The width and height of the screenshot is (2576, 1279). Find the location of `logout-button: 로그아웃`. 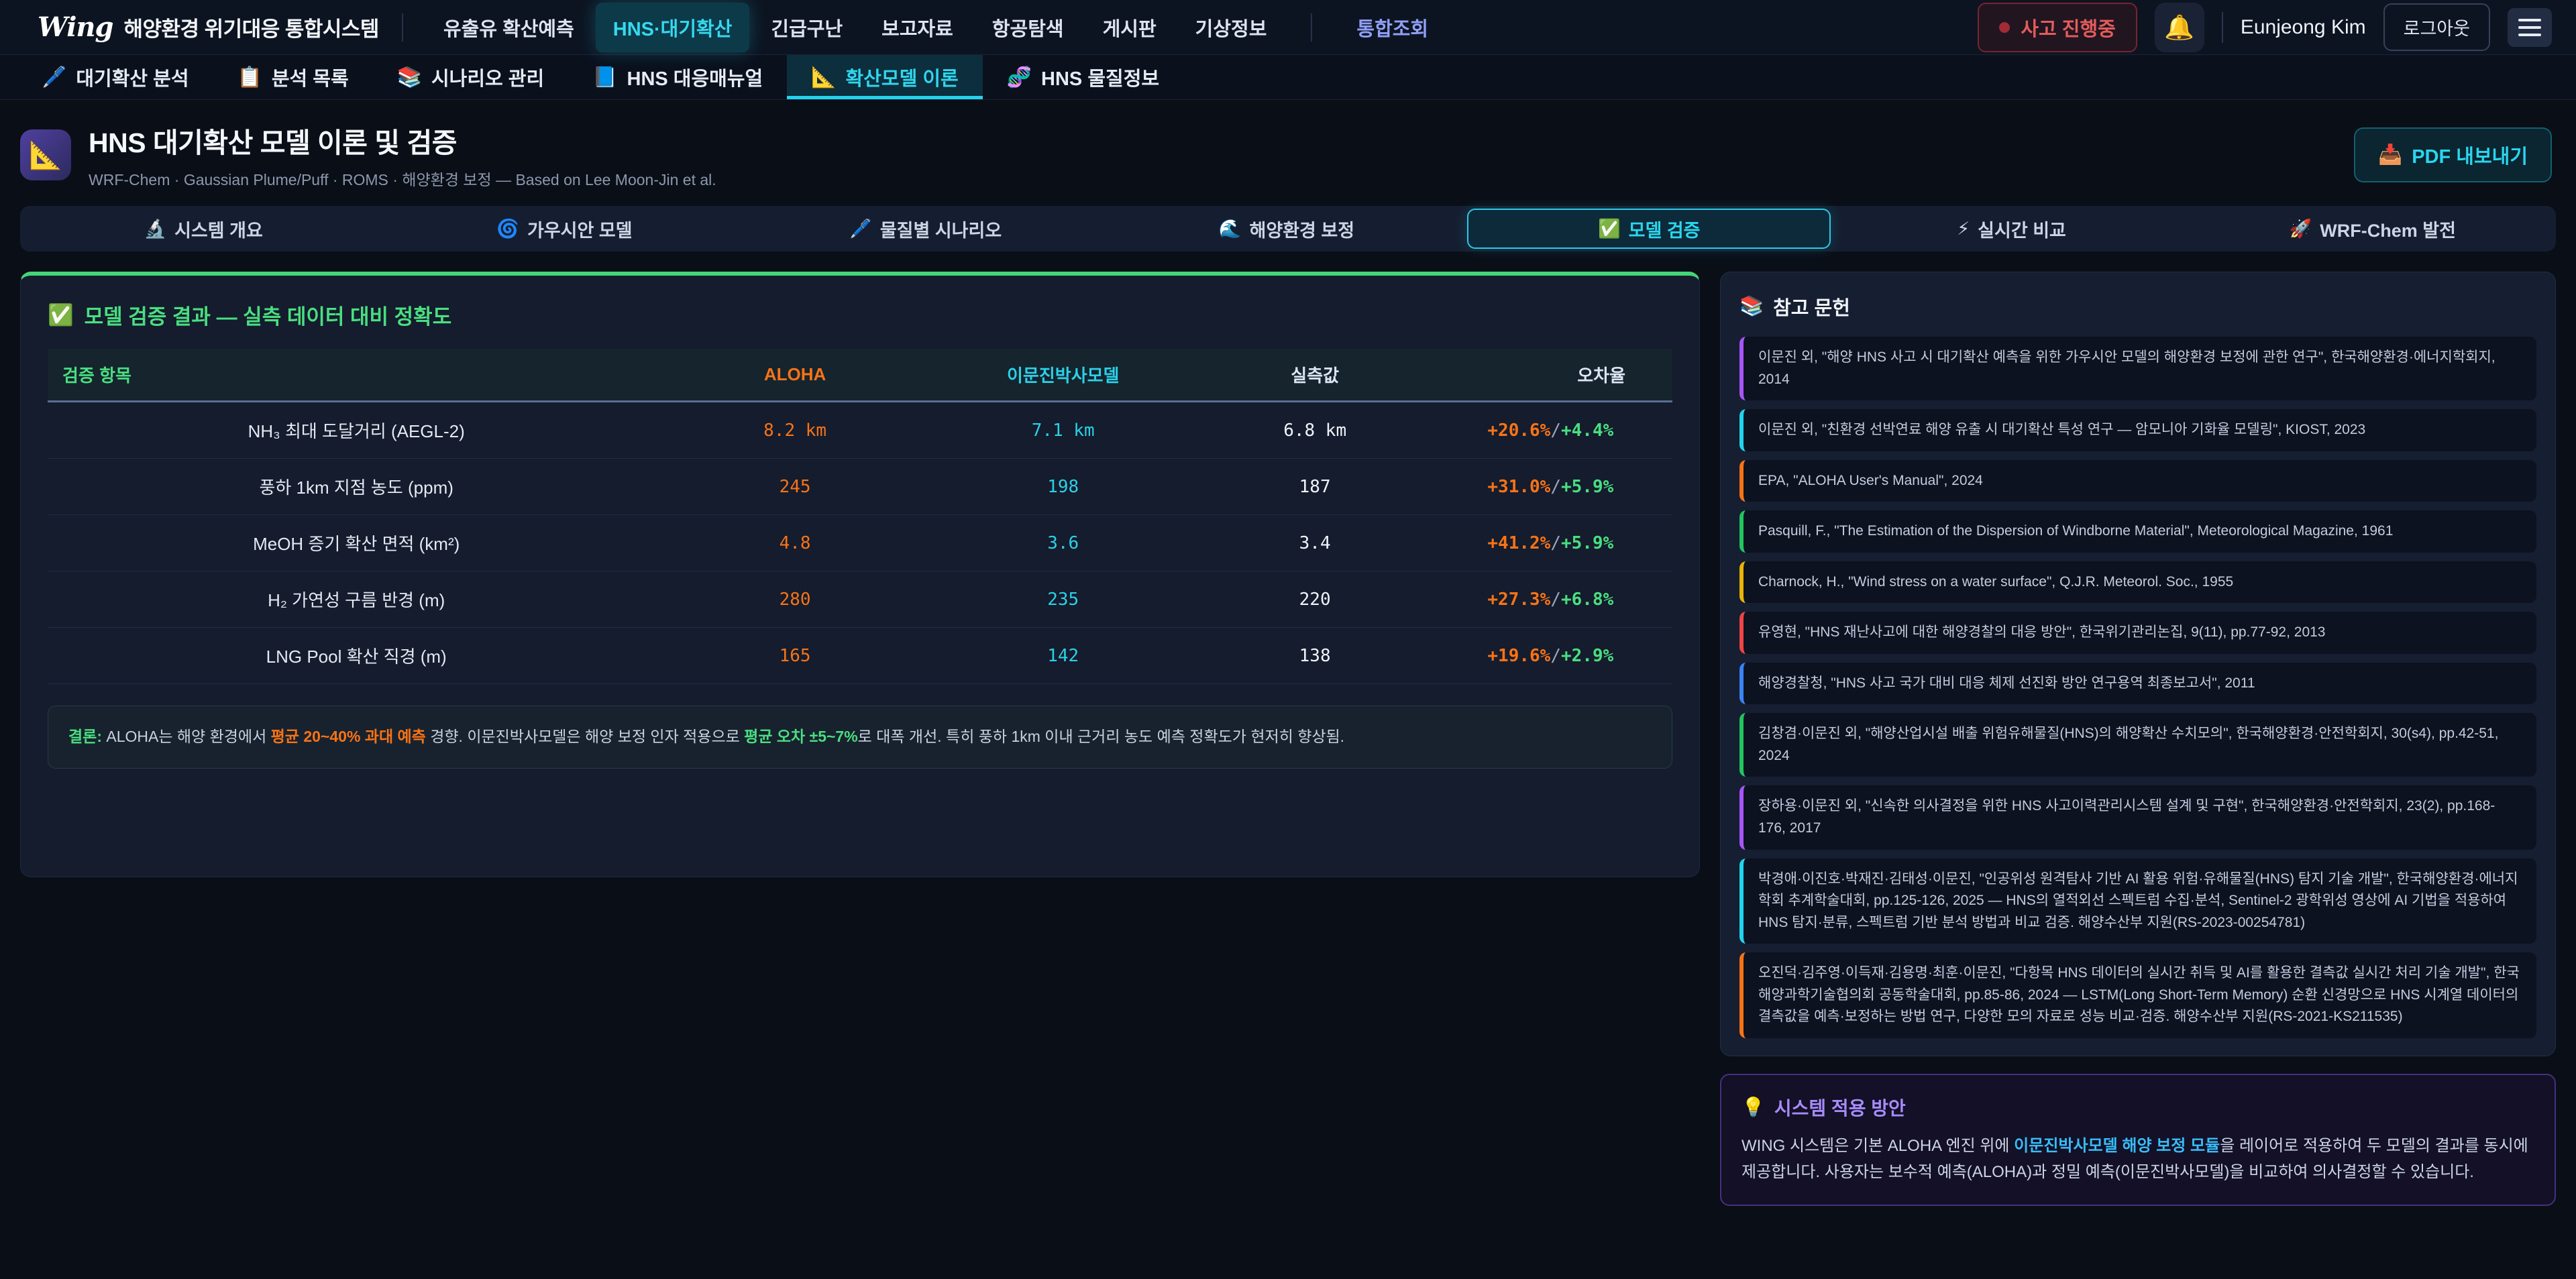

logout-button: 로그아웃 is located at coordinates (2436, 27).